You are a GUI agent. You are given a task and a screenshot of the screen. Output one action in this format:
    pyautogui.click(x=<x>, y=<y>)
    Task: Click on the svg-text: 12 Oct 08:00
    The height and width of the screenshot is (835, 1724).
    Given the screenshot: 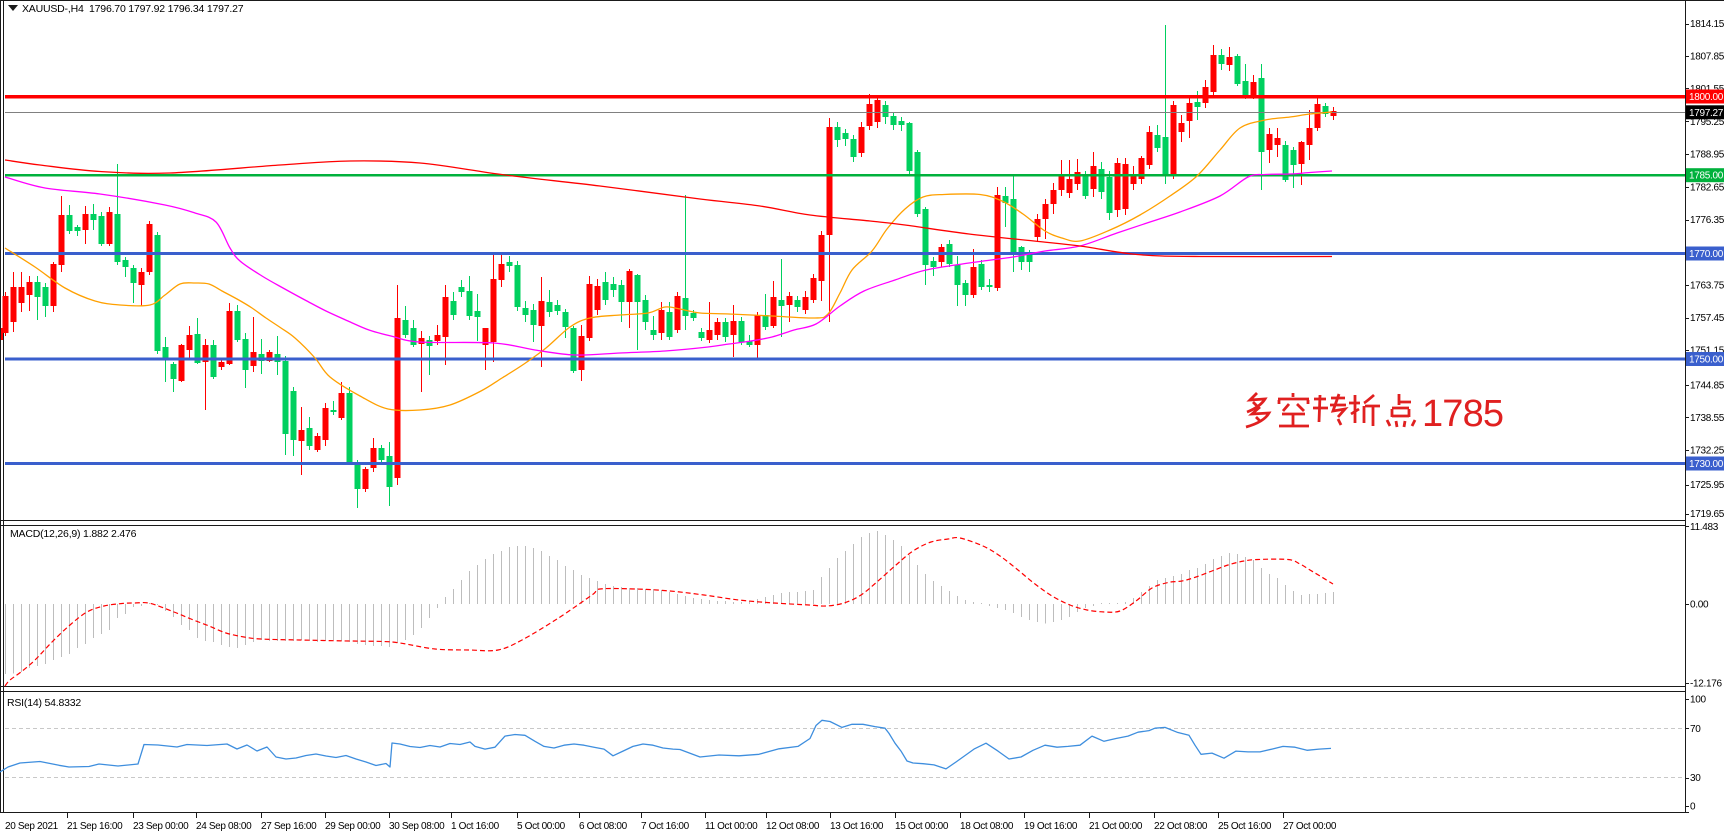 What is the action you would take?
    pyautogui.click(x=793, y=826)
    